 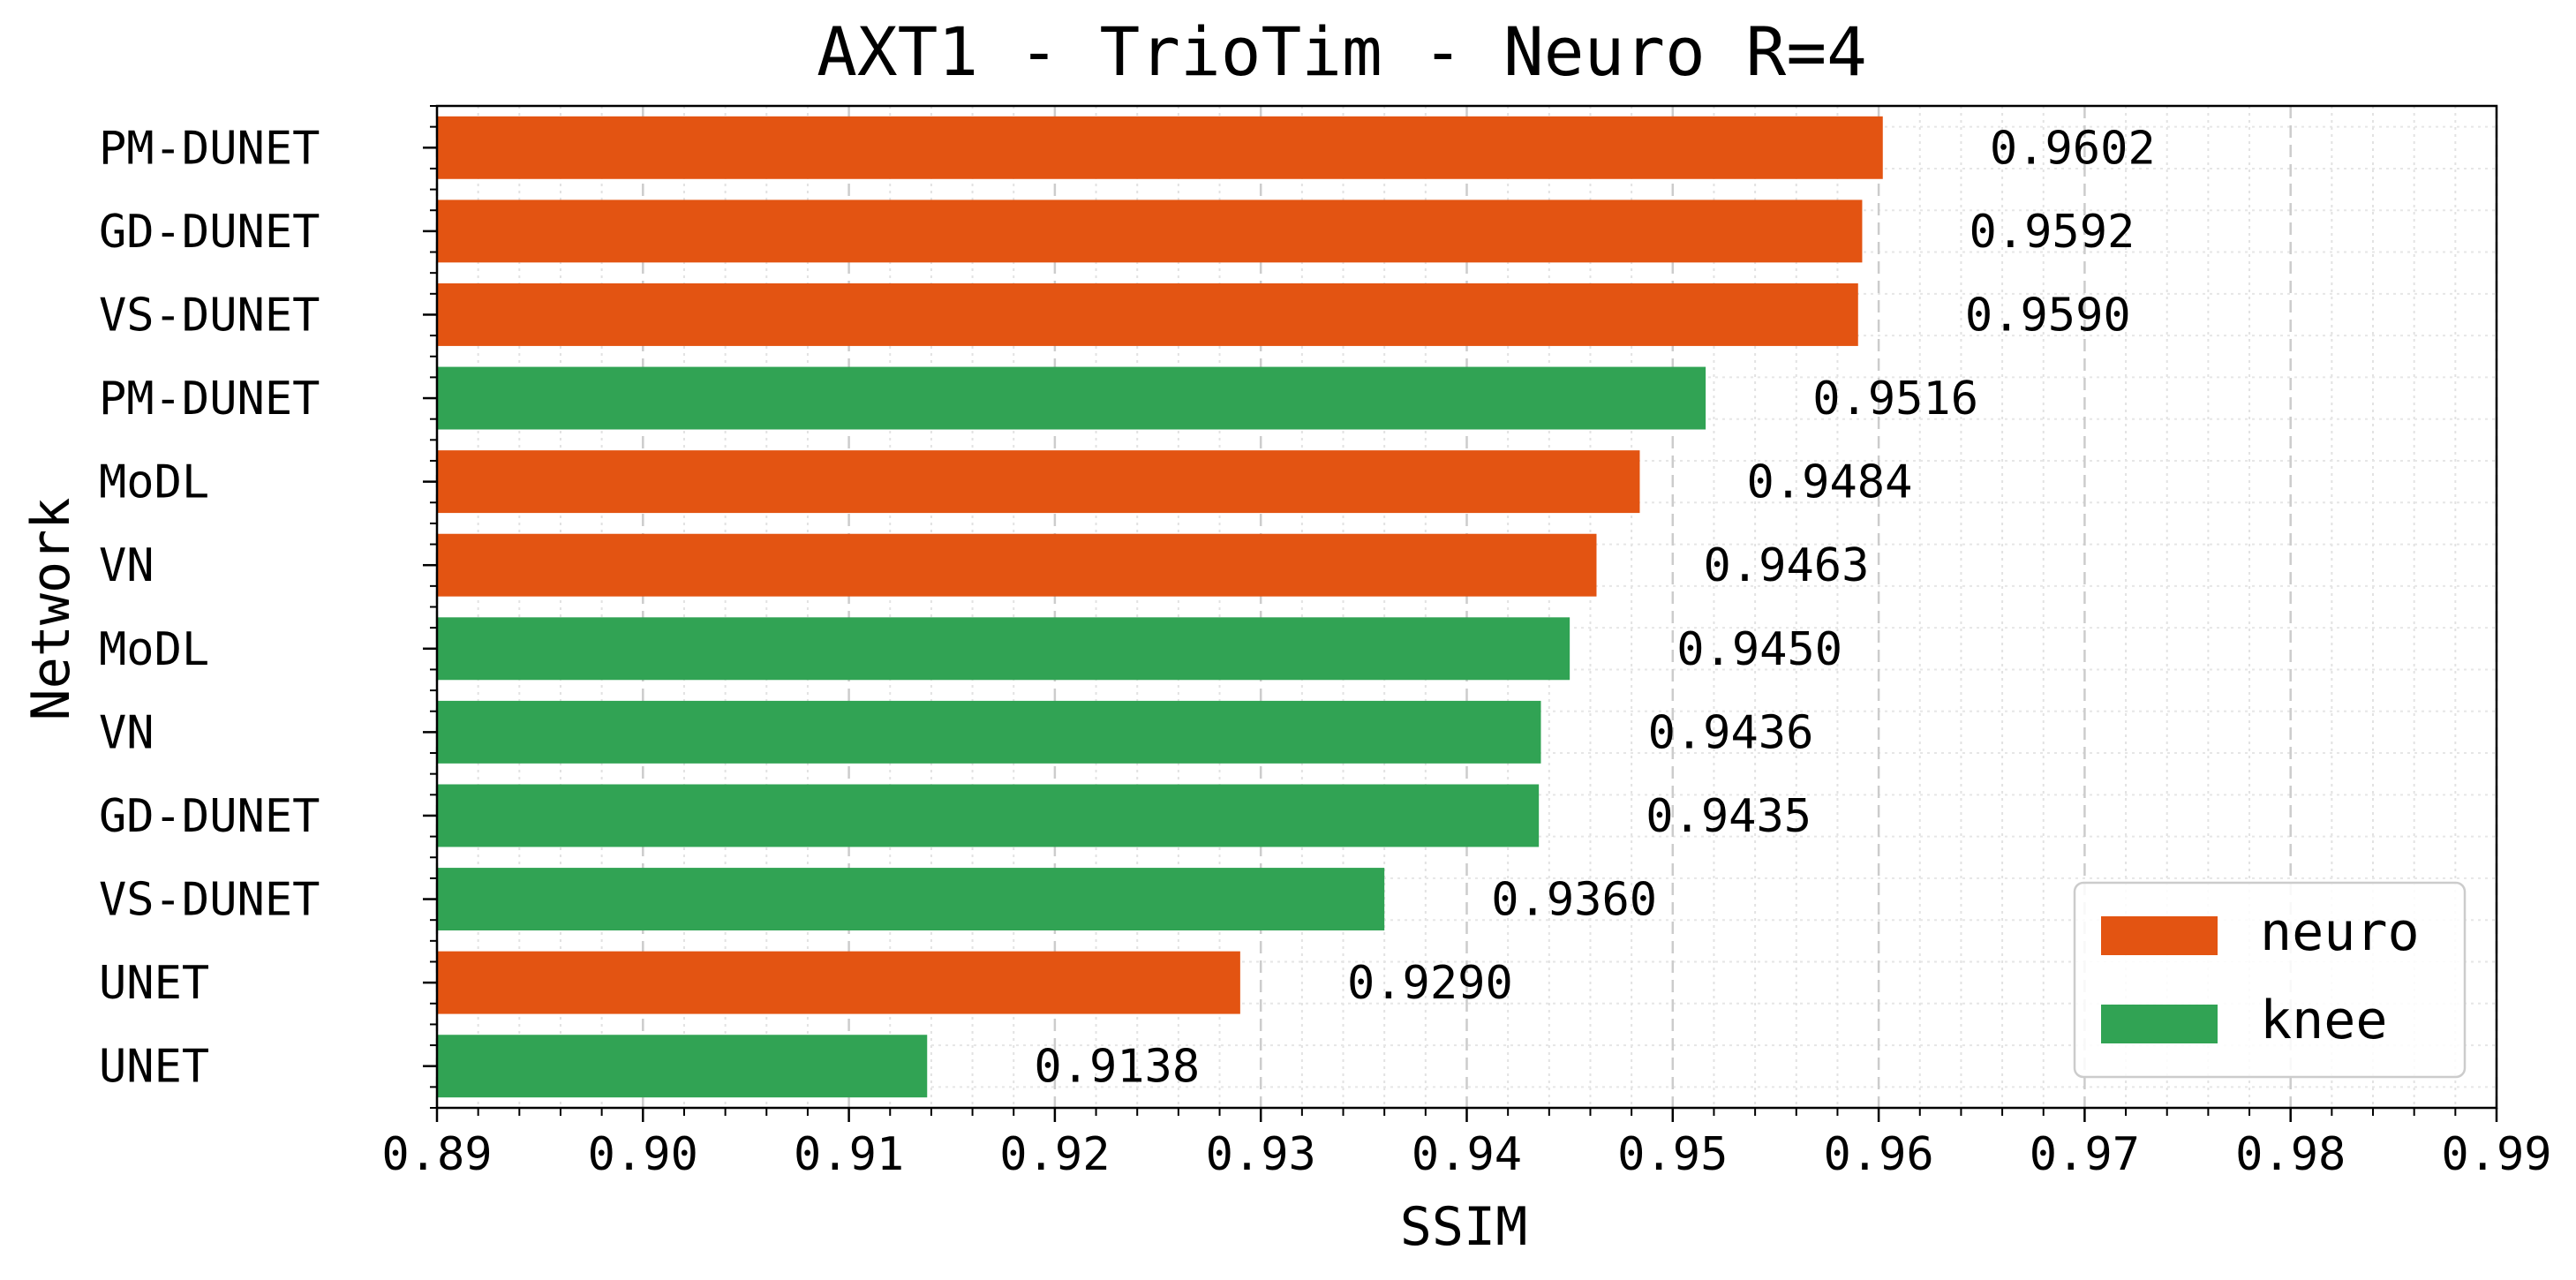 I want to click on x-tick-label: 0.91, so click(x=849, y=1154).